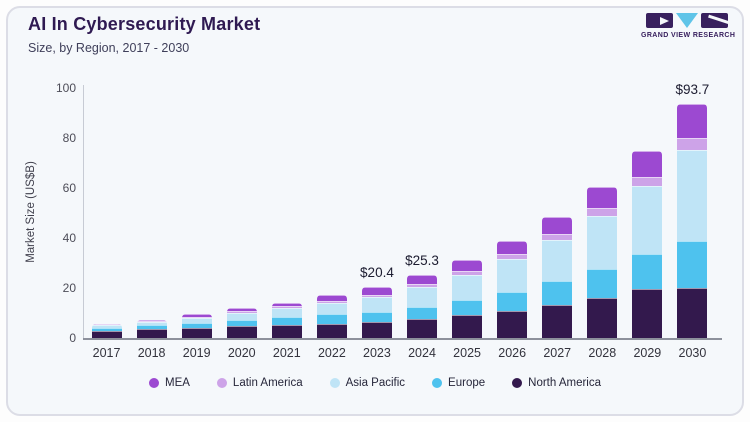  What do you see at coordinates (602, 262) in the screenshot?
I see `bar-2028` at bounding box center [602, 262].